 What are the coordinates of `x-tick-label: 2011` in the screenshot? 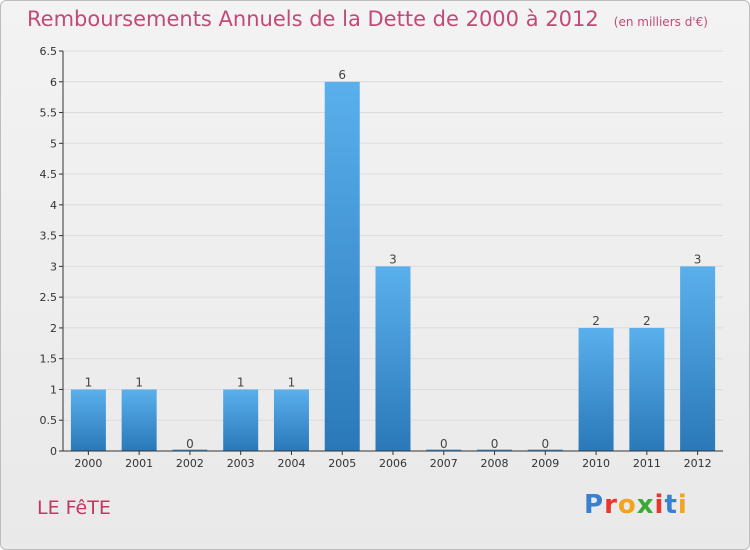 It's located at (647, 463).